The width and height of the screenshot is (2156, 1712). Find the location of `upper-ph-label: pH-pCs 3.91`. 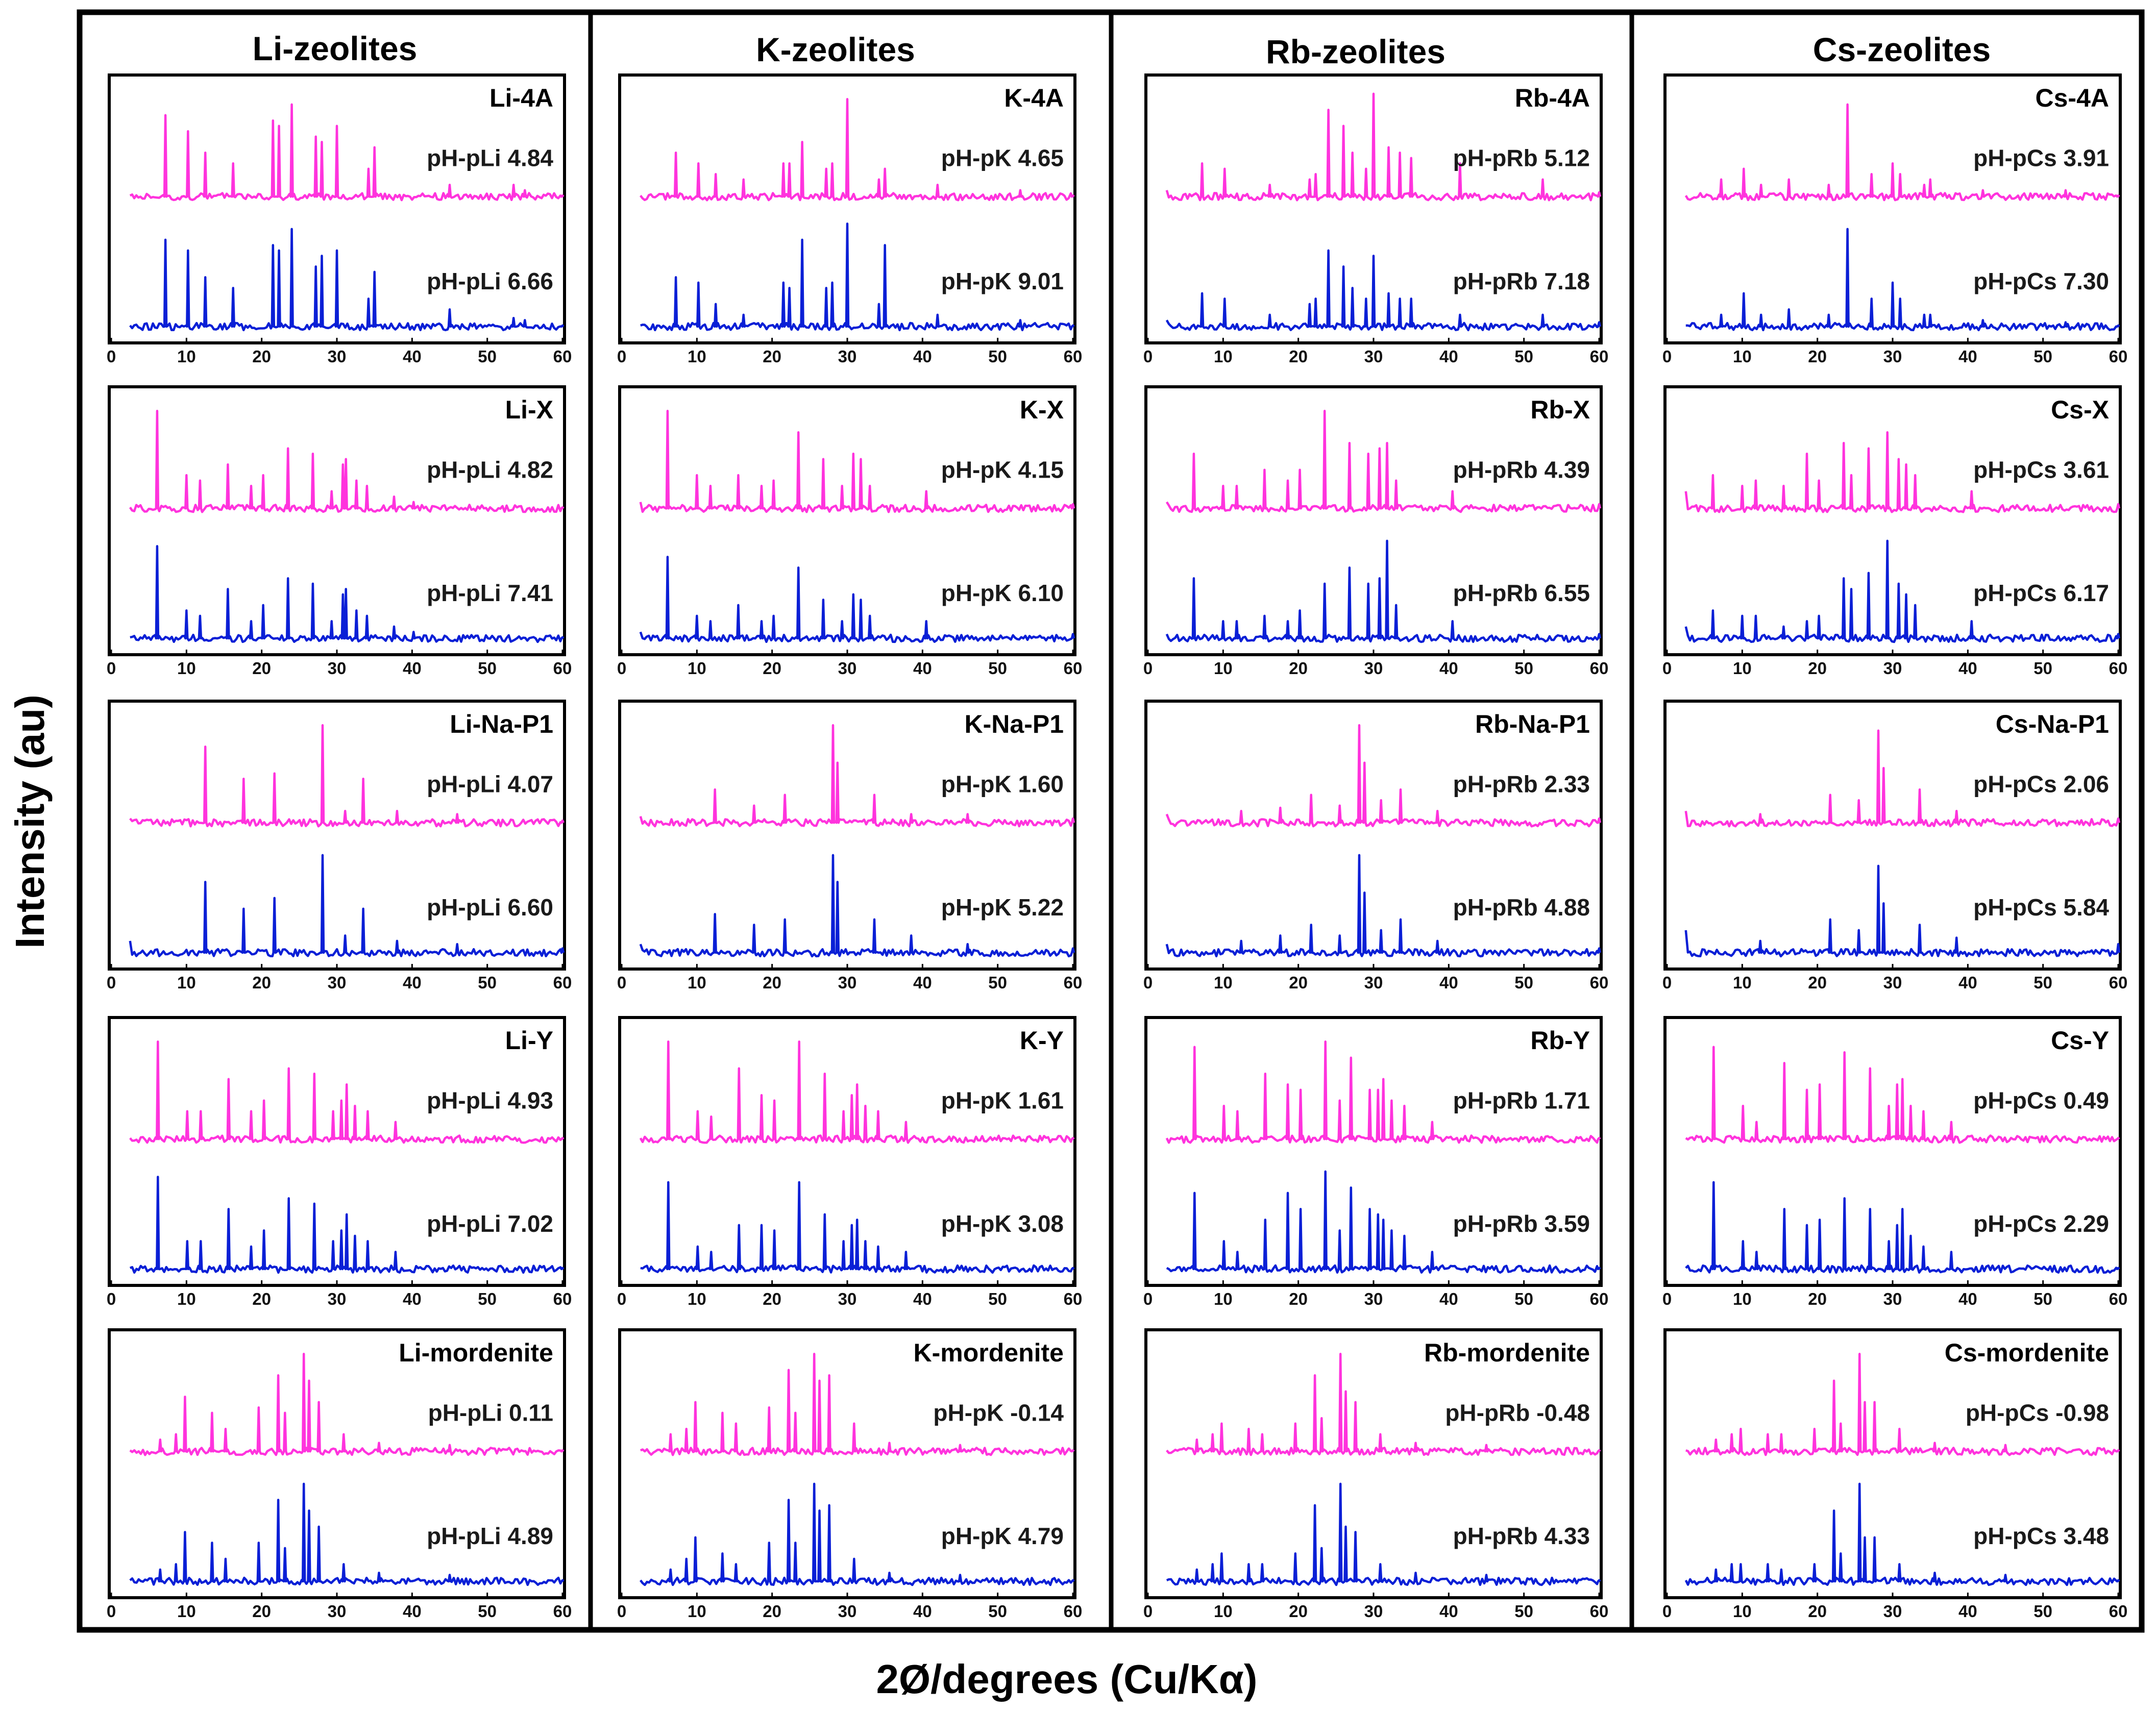

upper-ph-label: pH-pCs 3.91 is located at coordinates (2041, 158).